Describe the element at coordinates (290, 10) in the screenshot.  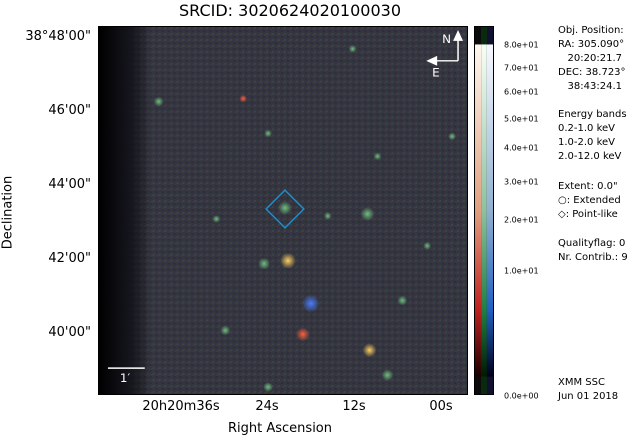
I see `plot-title: SRCID: 3020624020100030` at that location.